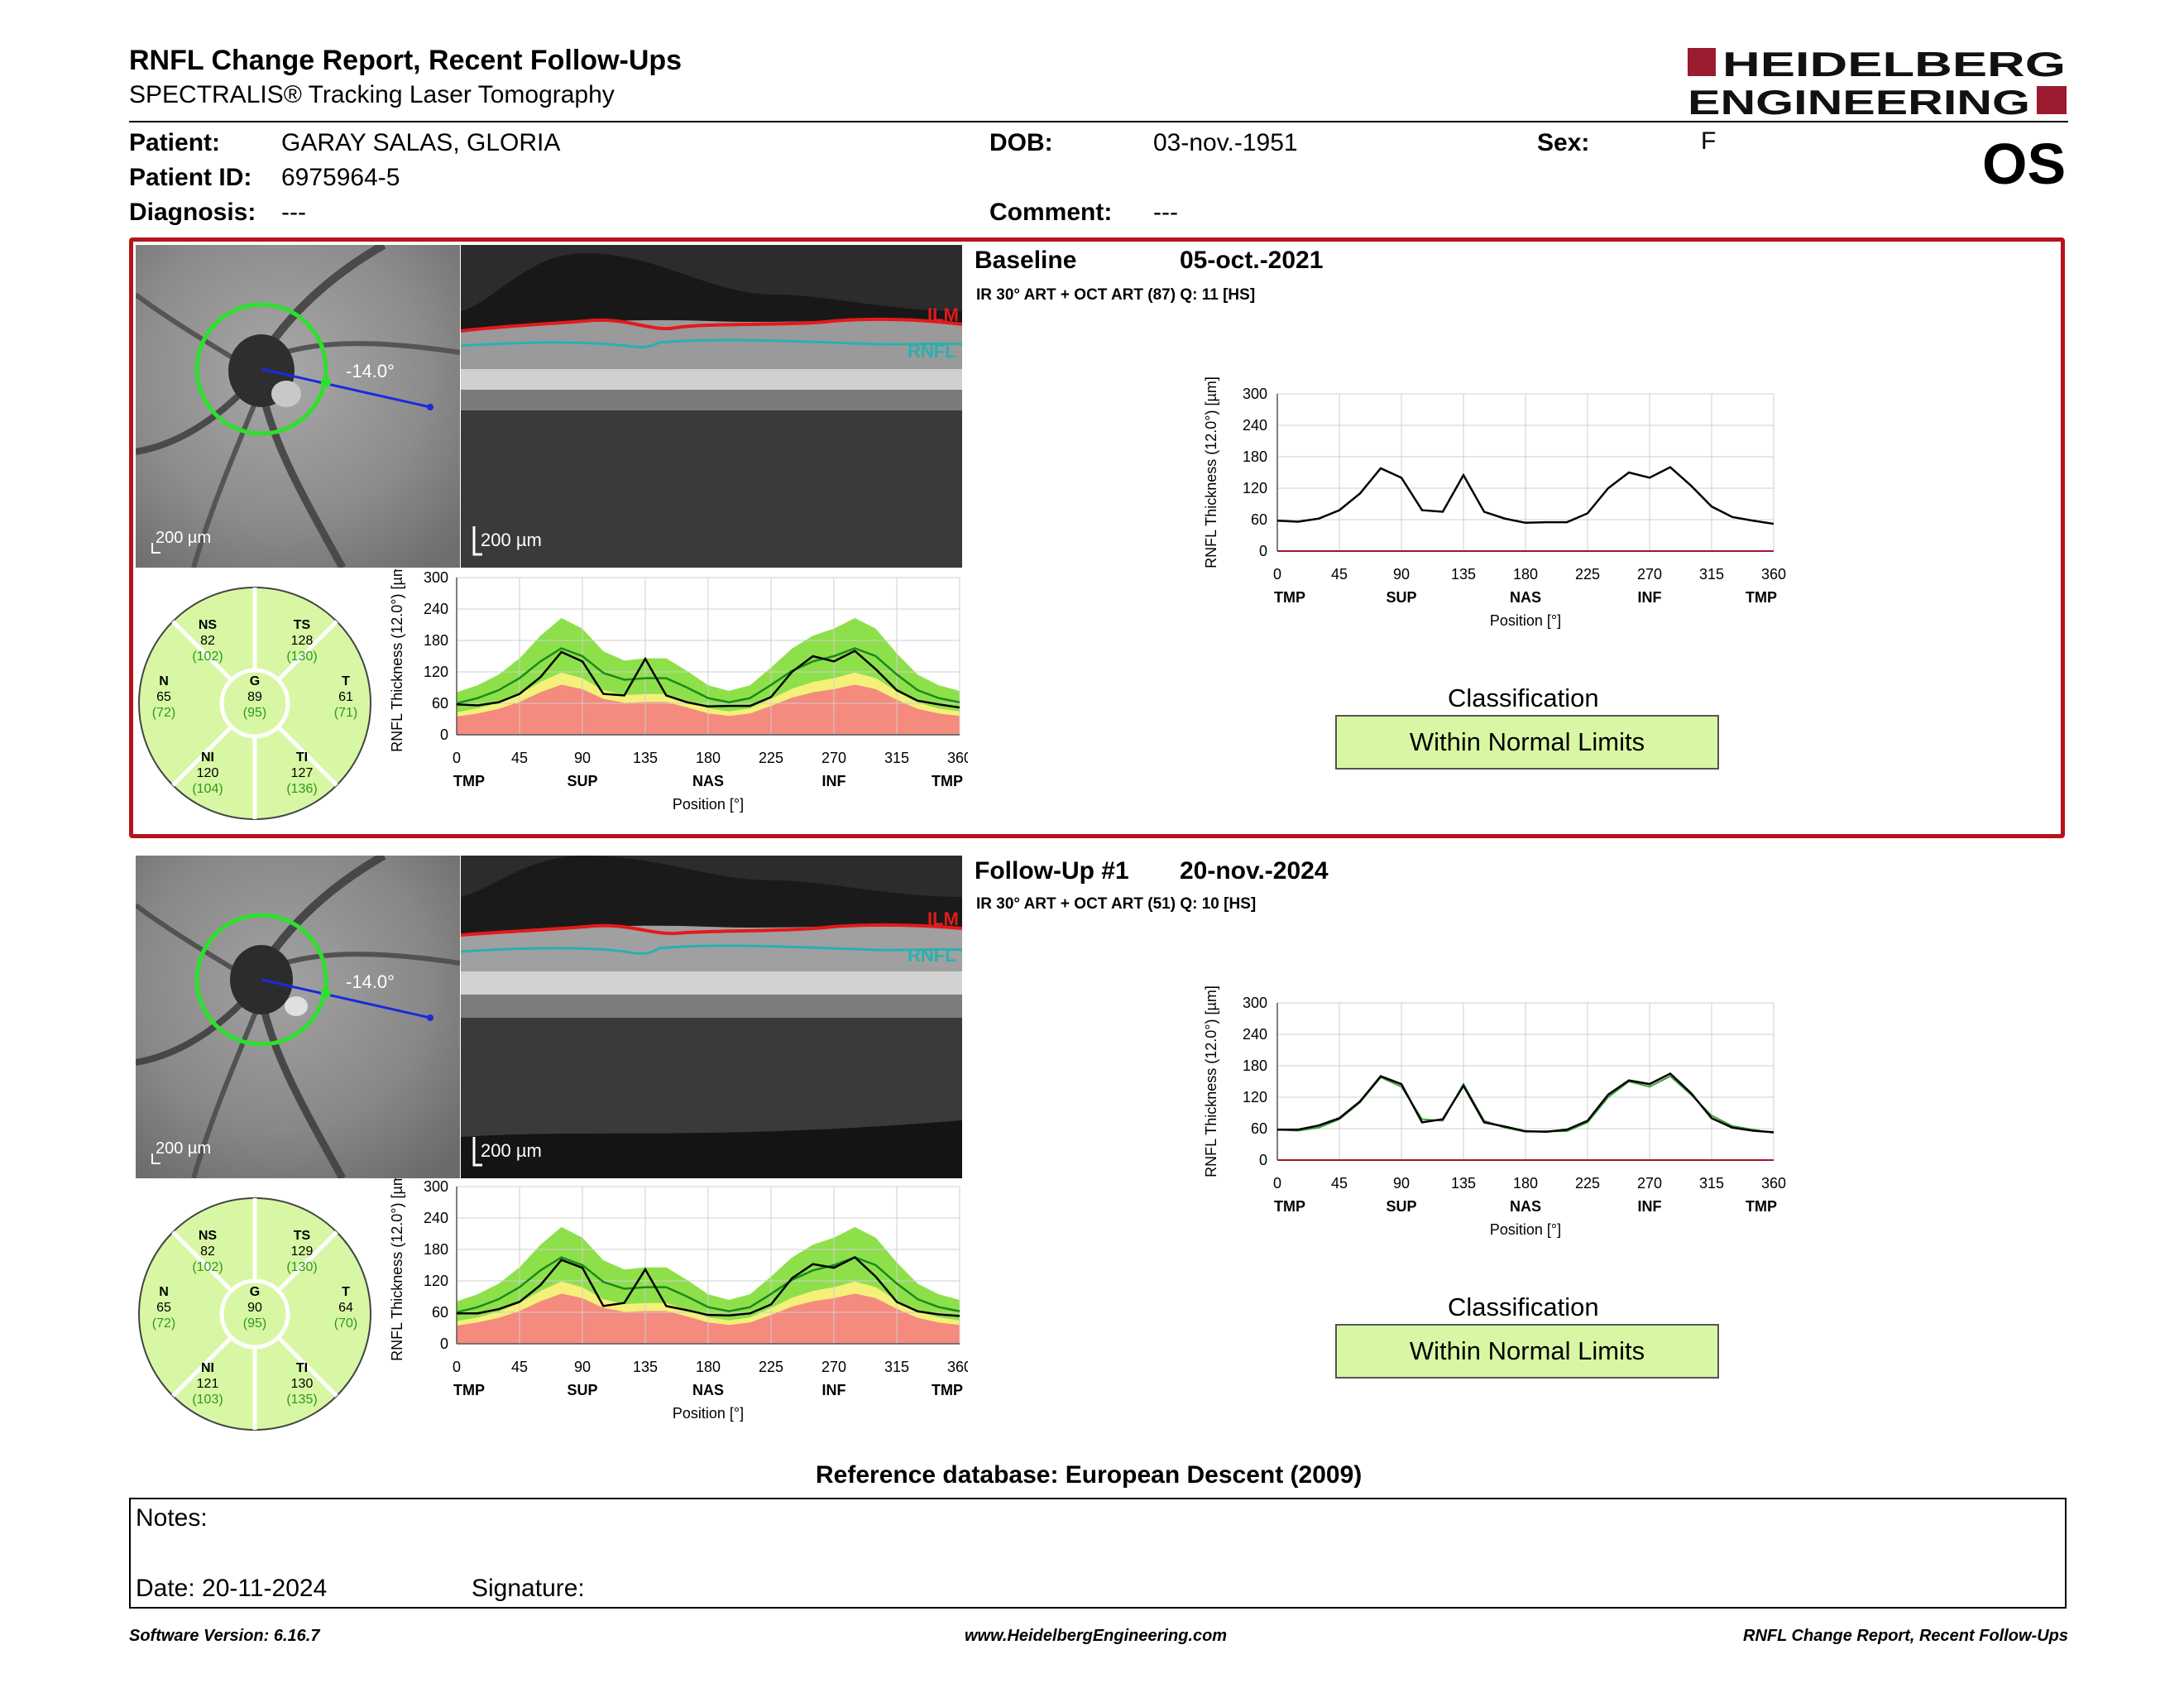 The width and height of the screenshot is (2184, 1688). What do you see at coordinates (208, 1384) in the screenshot?
I see `sector-ni-value: 121` at bounding box center [208, 1384].